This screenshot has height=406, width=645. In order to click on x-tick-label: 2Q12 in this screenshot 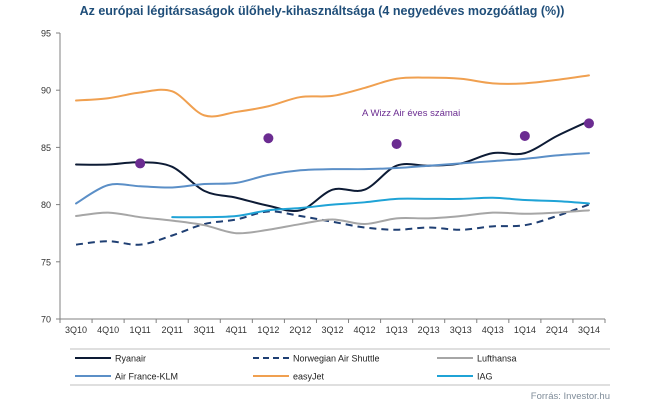, I will do `click(300, 330)`.